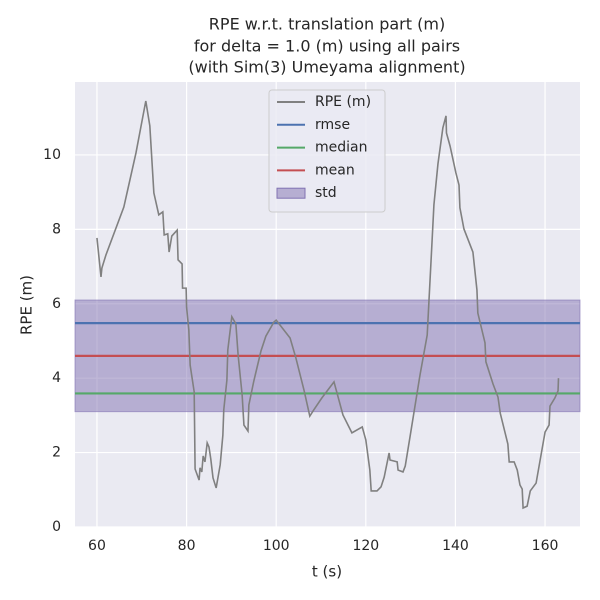 This screenshot has height=600, width=600. What do you see at coordinates (56, 229) in the screenshot?
I see `y-tick-label: 8` at bounding box center [56, 229].